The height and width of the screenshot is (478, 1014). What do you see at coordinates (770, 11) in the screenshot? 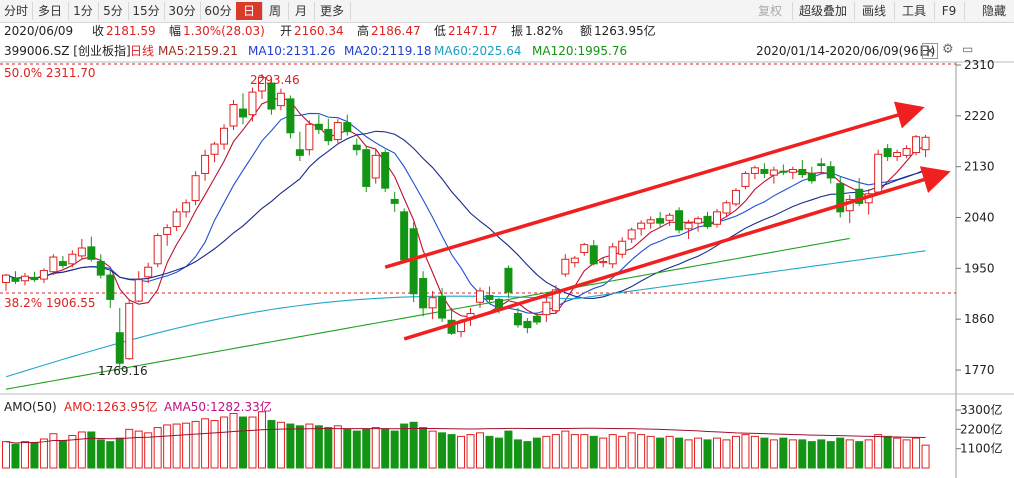
I see `tool-button-0: 复权` at bounding box center [770, 11].